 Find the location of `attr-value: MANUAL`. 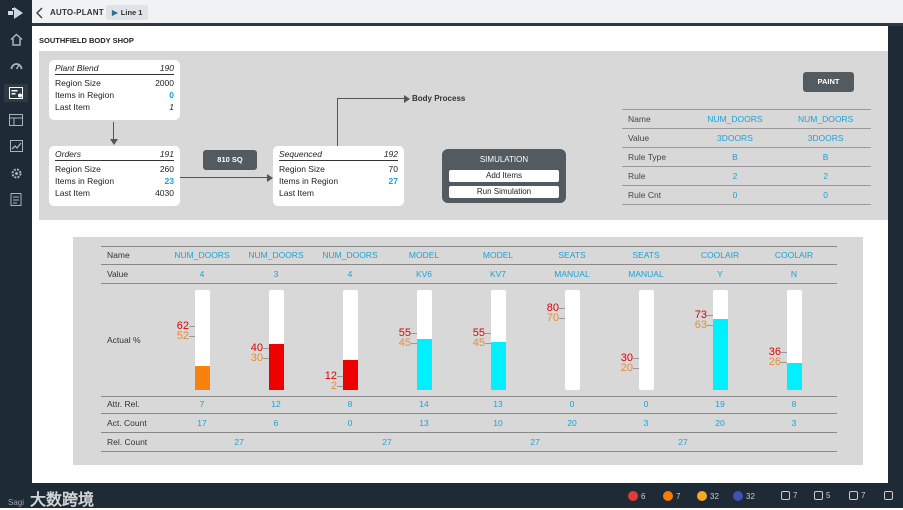

attr-value: MANUAL is located at coordinates (572, 274).